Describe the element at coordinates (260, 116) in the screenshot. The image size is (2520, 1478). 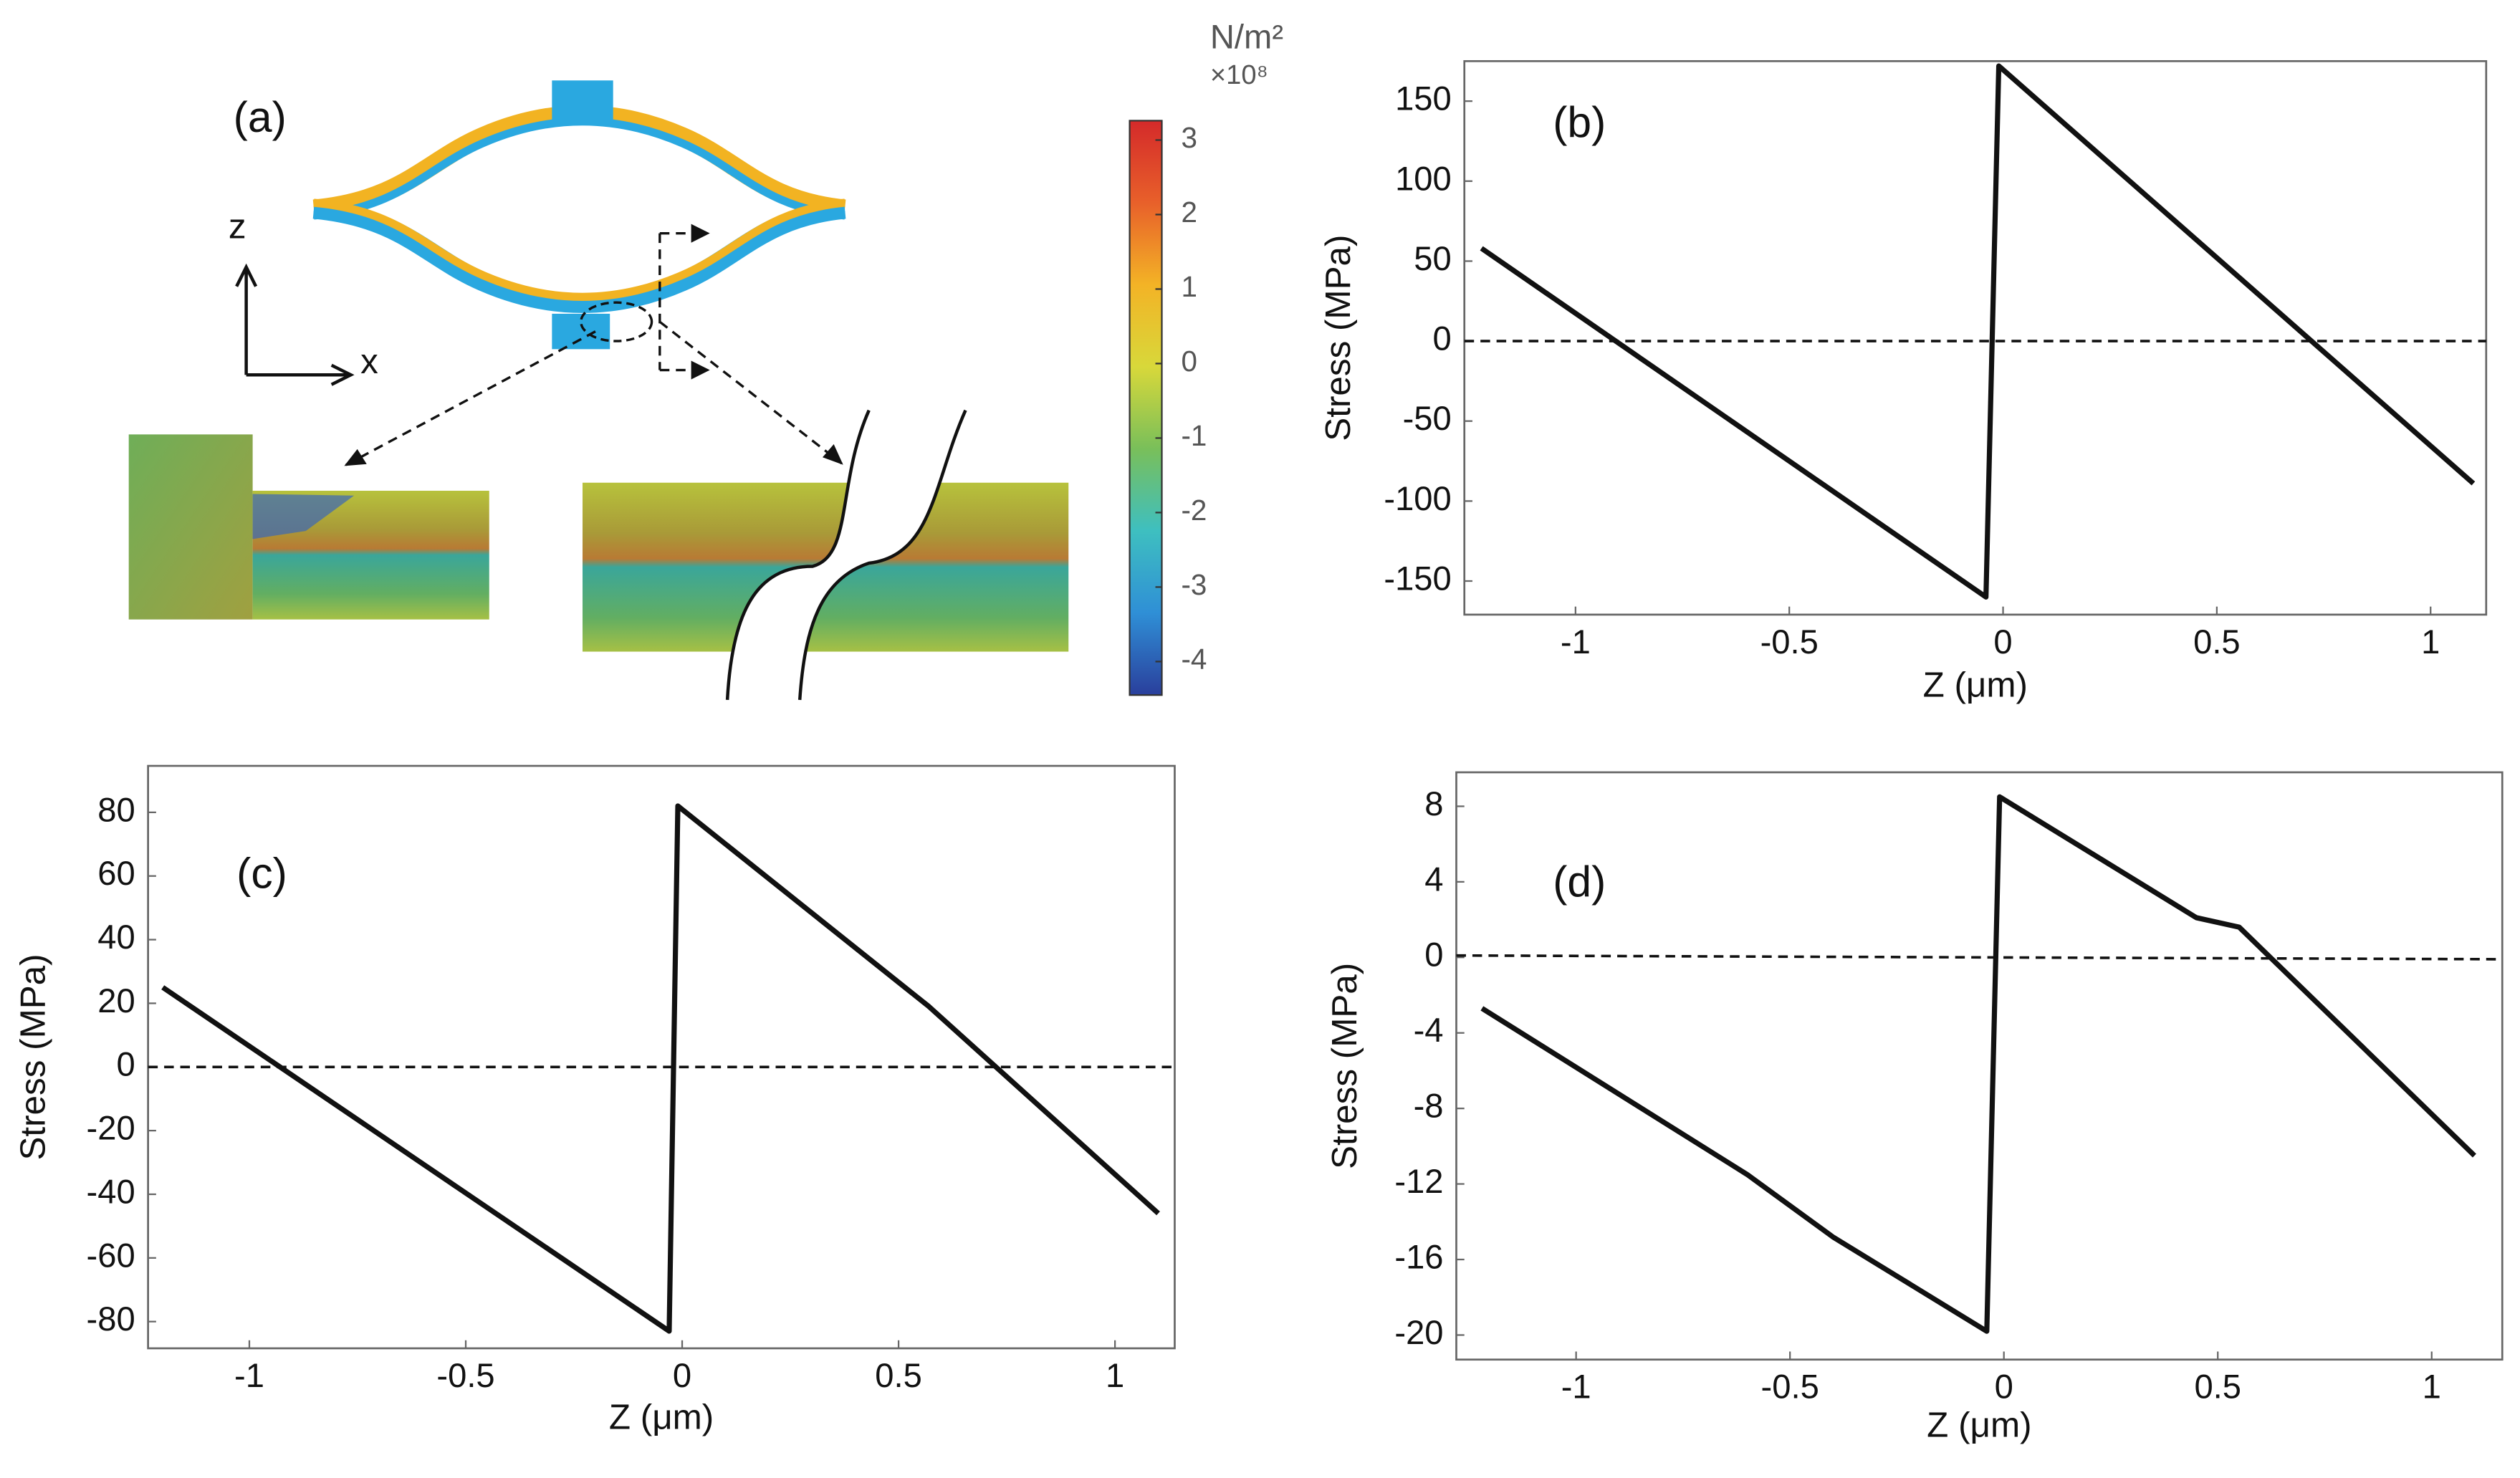
I see `panel-label: (a)` at that location.